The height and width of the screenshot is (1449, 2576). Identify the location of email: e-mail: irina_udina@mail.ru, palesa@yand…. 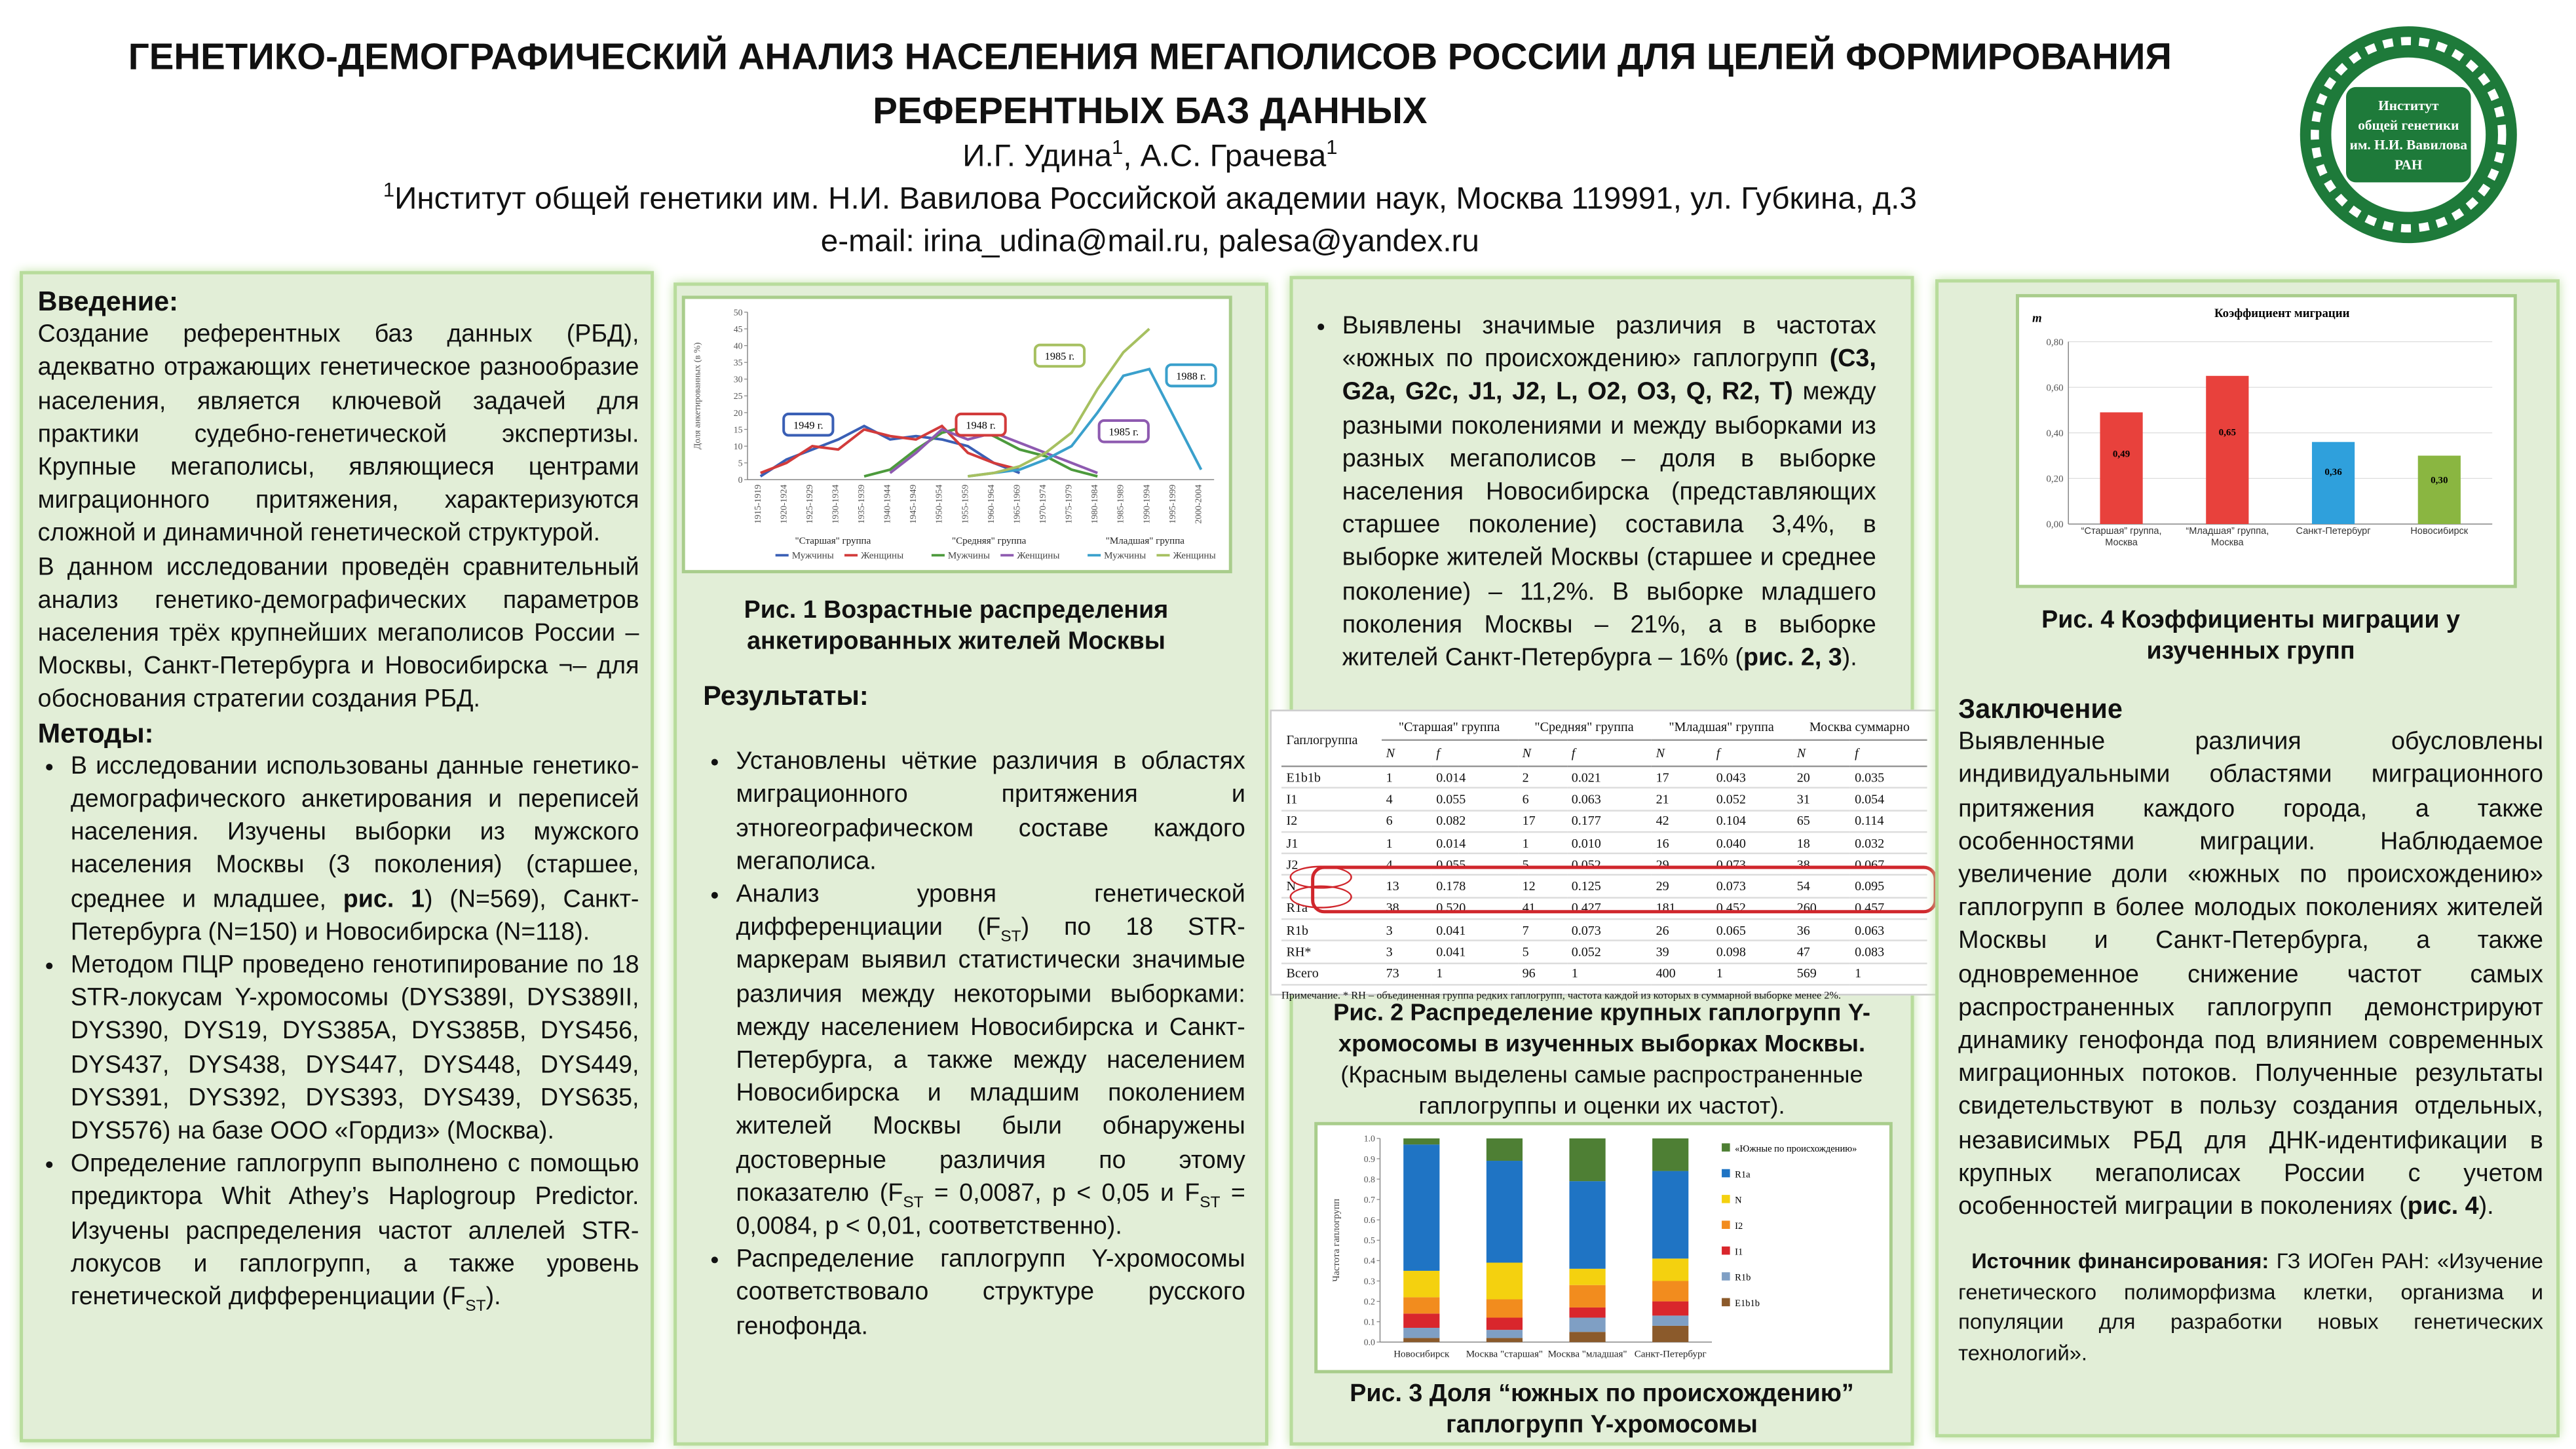
(1149, 242).